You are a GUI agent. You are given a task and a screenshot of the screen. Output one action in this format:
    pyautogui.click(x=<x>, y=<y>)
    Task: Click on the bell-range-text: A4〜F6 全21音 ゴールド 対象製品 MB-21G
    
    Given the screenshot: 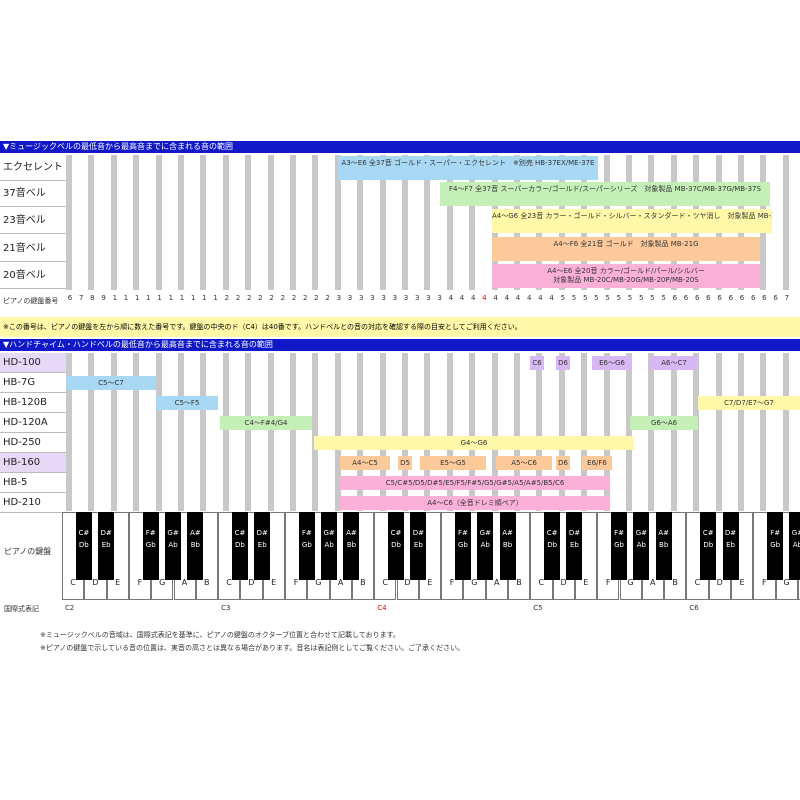 What is the action you would take?
    pyautogui.click(x=626, y=244)
    